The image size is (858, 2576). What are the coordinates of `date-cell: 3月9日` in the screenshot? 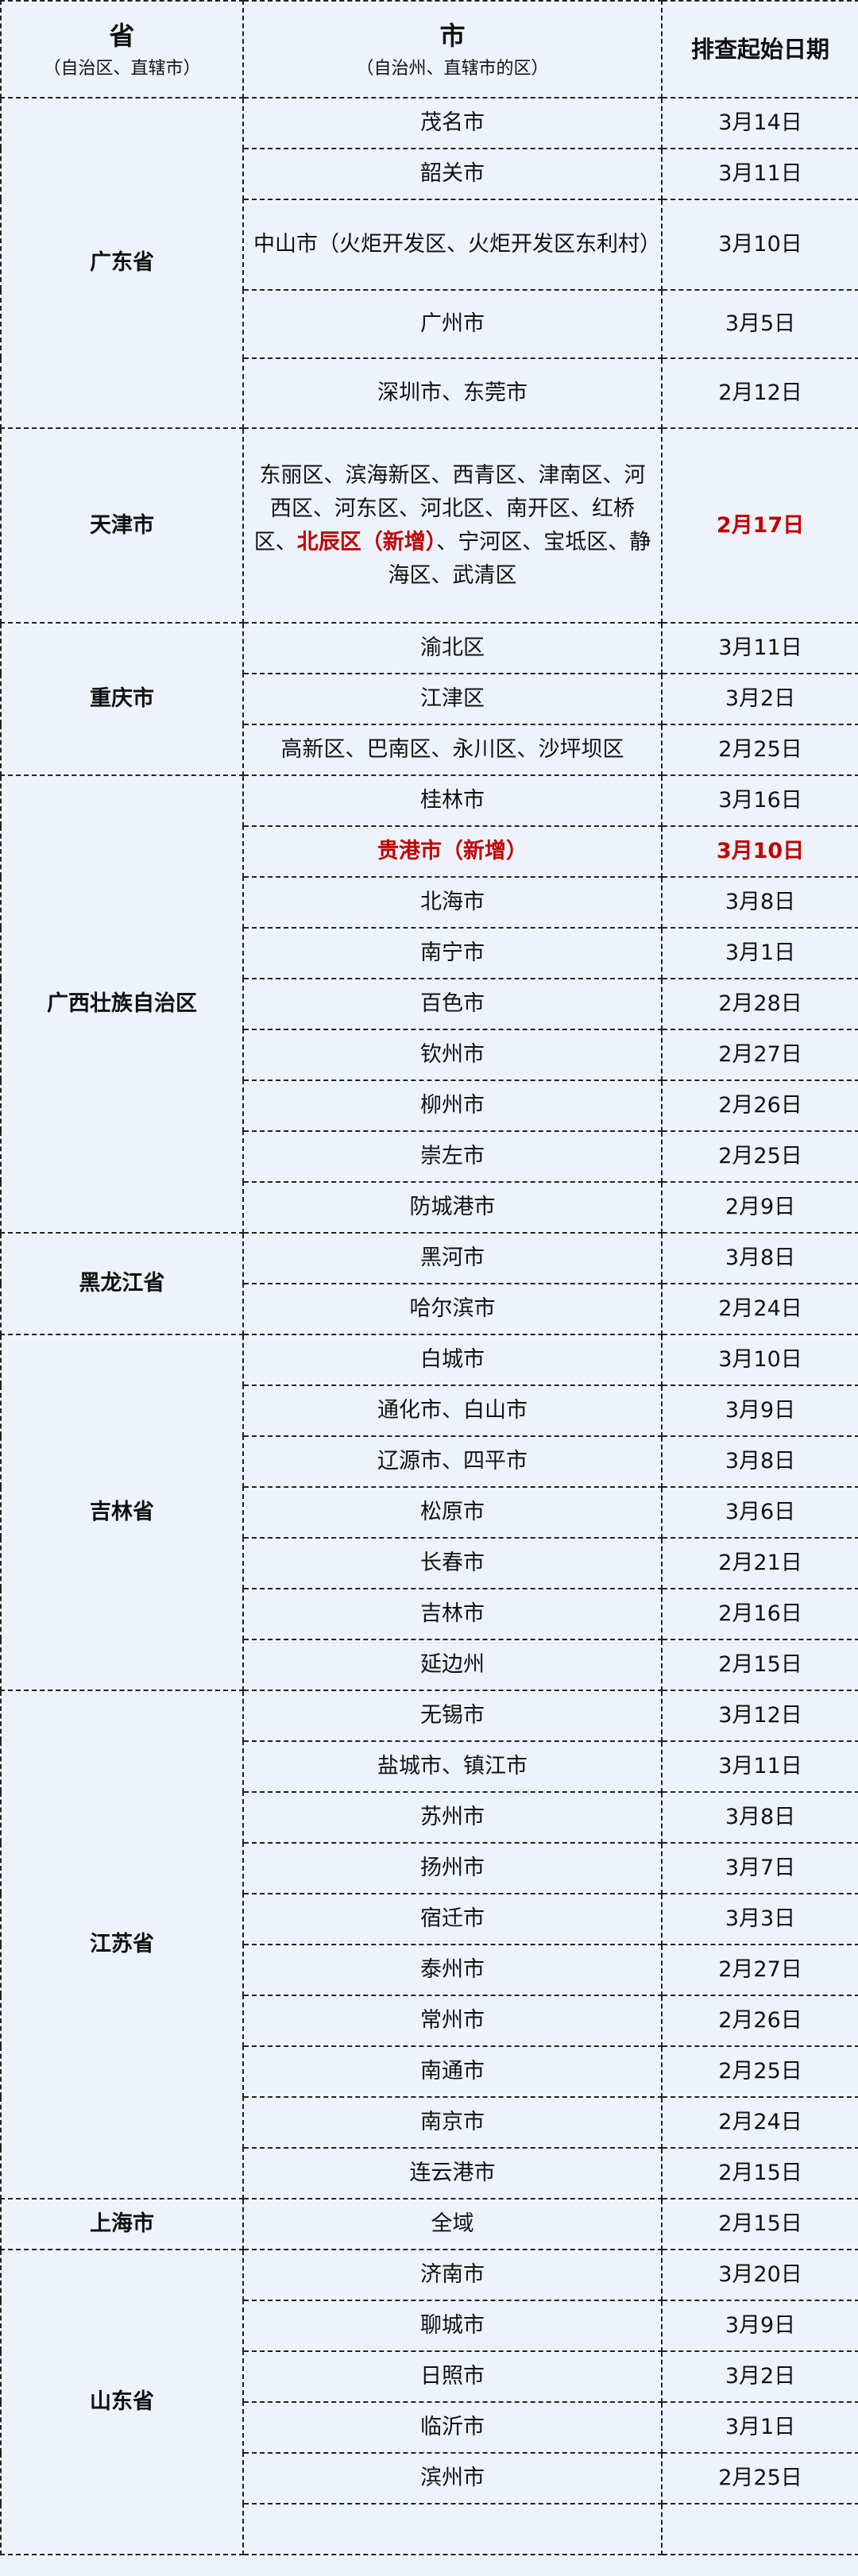 It's located at (759, 2326).